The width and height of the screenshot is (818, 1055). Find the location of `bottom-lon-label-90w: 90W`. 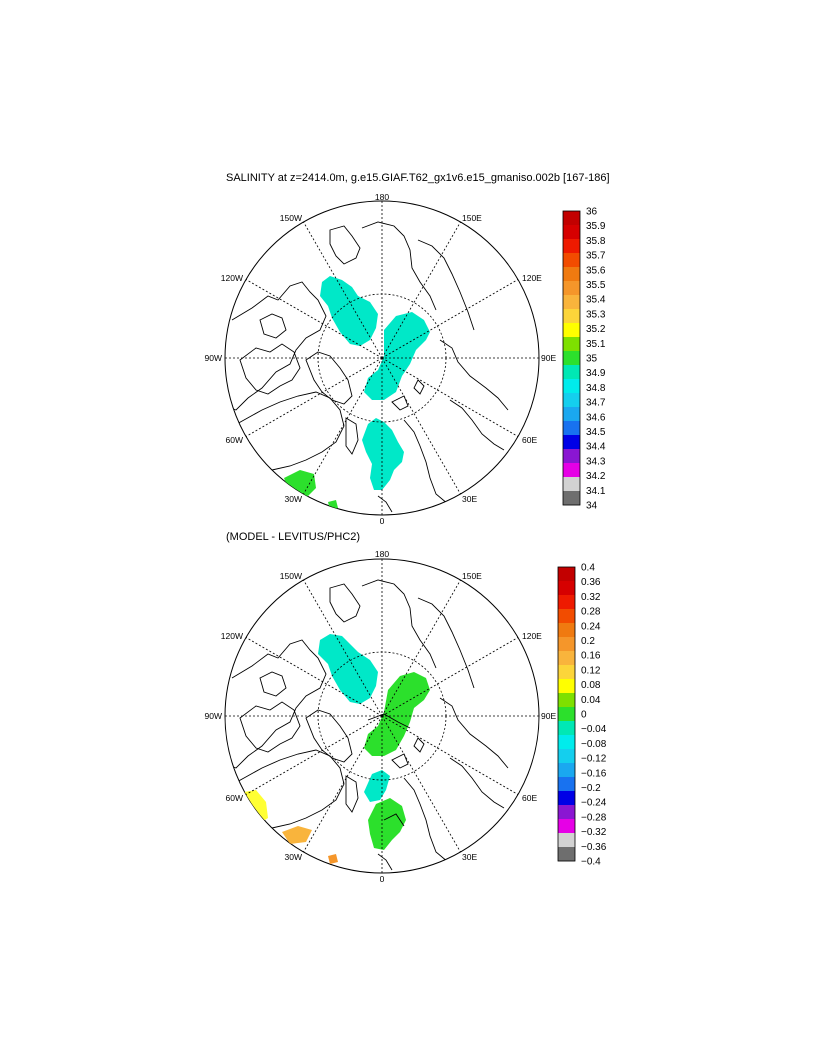

bottom-lon-label-90w: 90W is located at coordinates (213, 716).